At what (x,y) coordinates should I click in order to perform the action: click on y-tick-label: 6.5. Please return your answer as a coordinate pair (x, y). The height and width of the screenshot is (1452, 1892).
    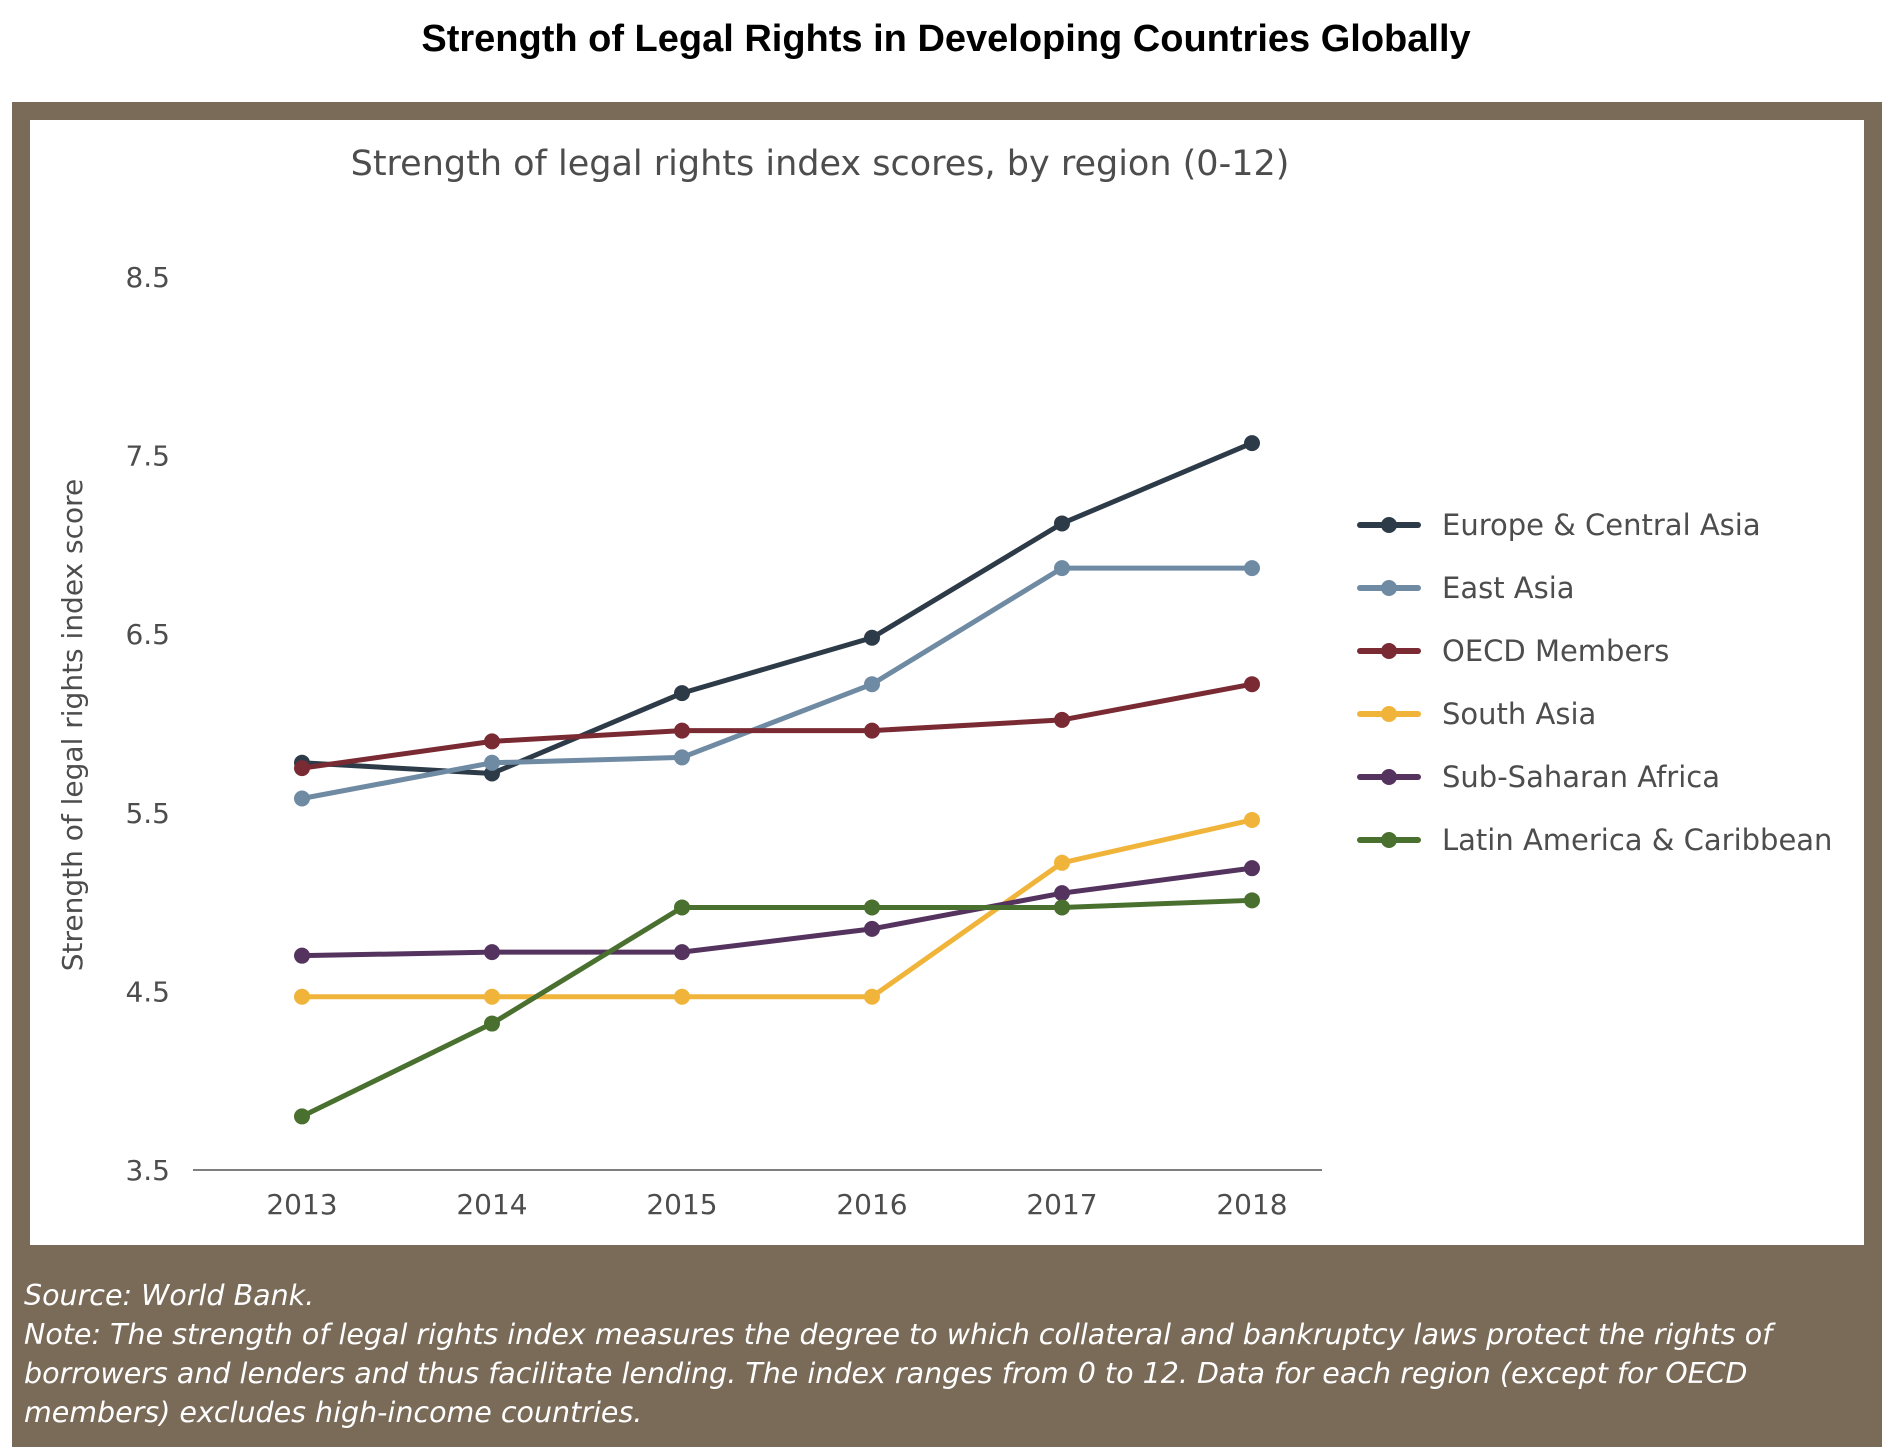
    Looking at the image, I should click on (147, 634).